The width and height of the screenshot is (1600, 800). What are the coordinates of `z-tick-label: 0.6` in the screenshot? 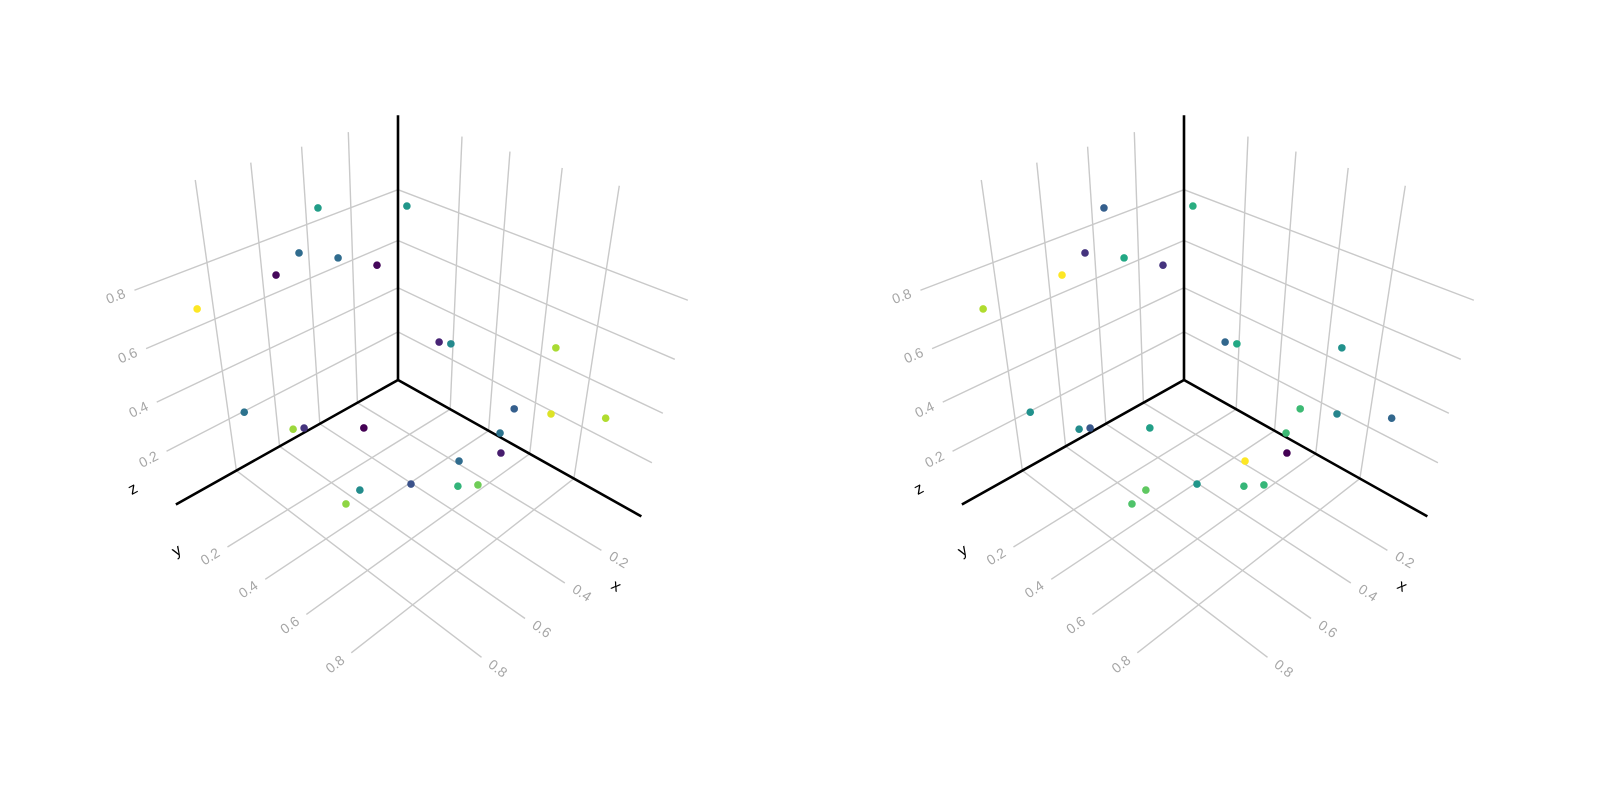 It's located at (913, 355).